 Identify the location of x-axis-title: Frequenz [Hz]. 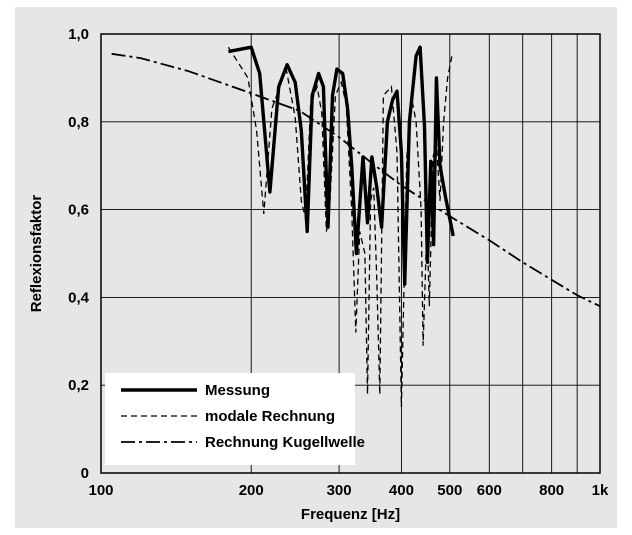
(350, 514).